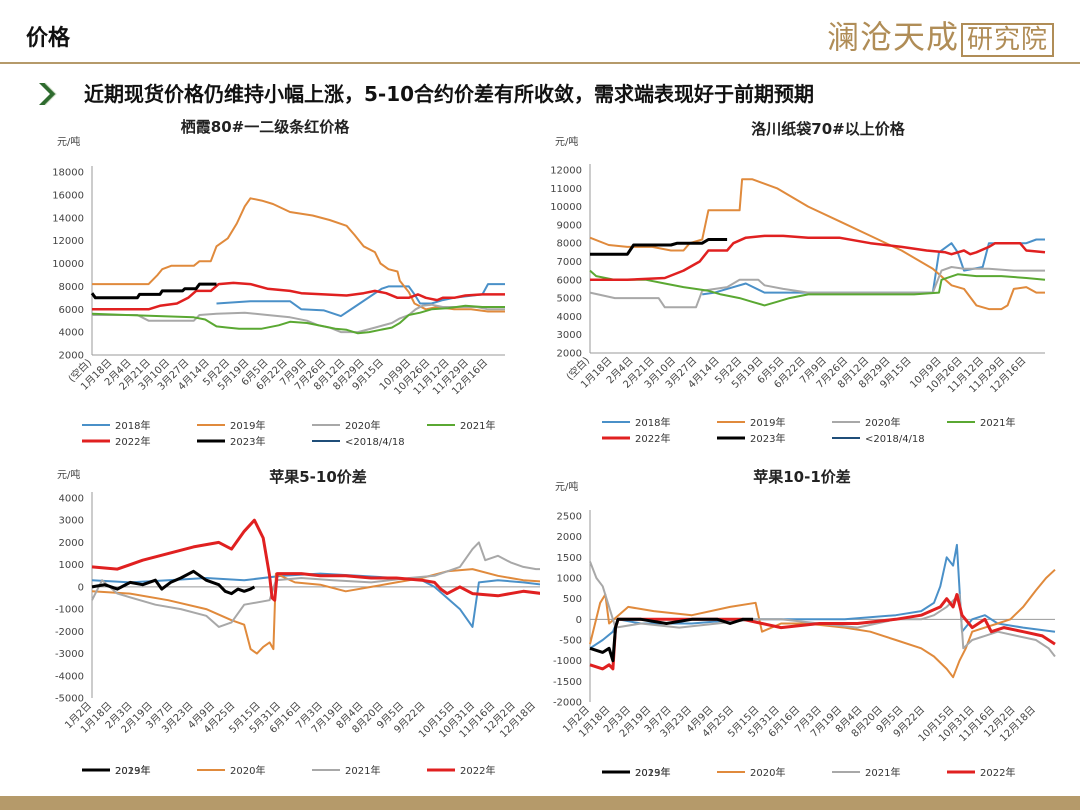 The image size is (1080, 810). What do you see at coordinates (569, 579) in the screenshot?
I see `y-tick-label: 1000` at bounding box center [569, 579].